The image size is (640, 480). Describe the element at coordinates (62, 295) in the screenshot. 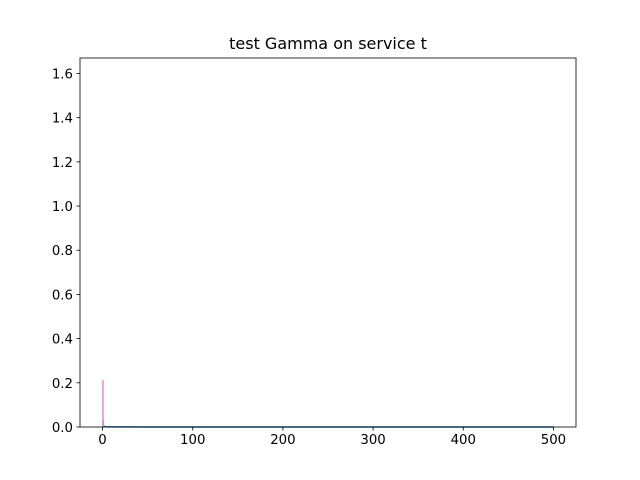

I see `y-tick-label: 0.6` at that location.